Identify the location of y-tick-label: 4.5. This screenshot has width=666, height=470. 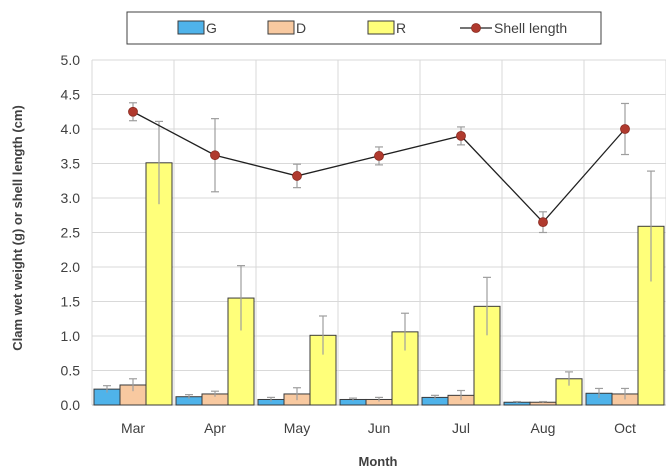
(71, 95).